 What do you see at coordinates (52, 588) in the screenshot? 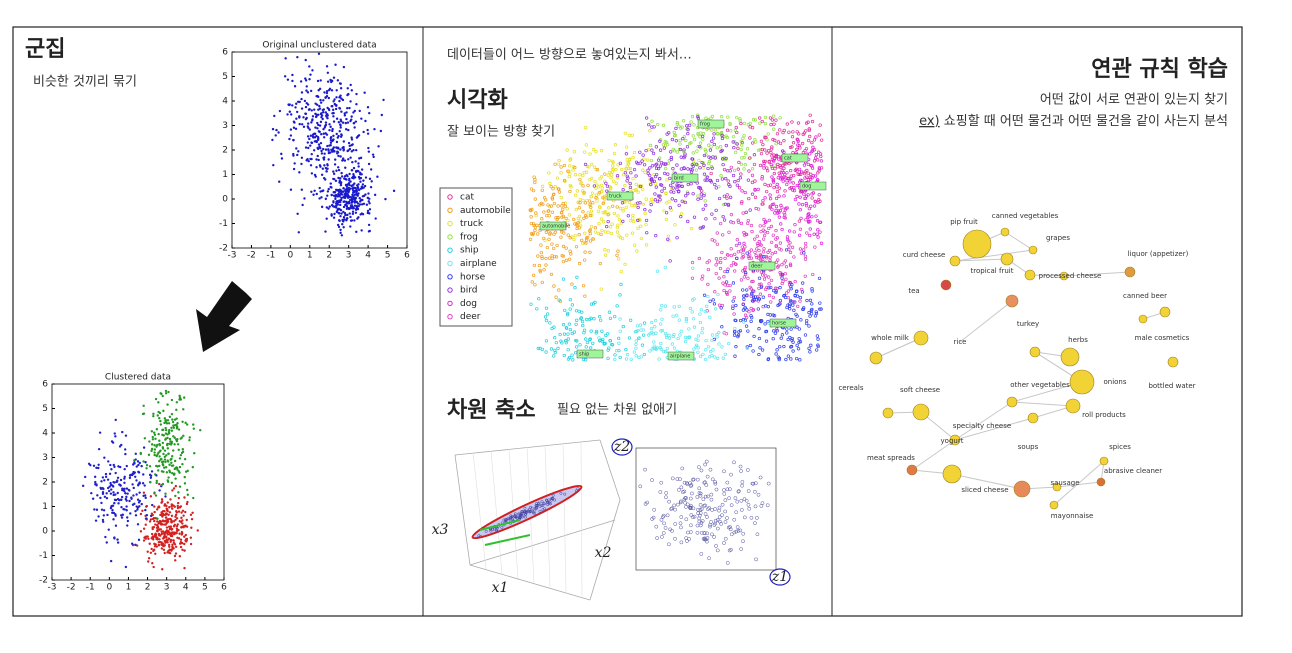
I see `x-tick-label: -3` at bounding box center [52, 588].